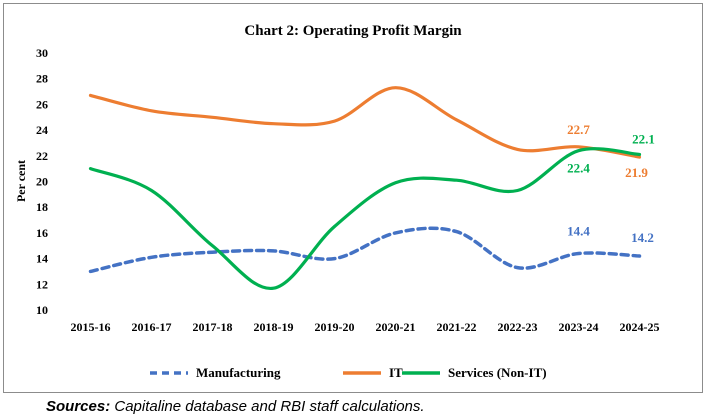  What do you see at coordinates (42, 130) in the screenshot?
I see `y-tick-label: 24` at bounding box center [42, 130].